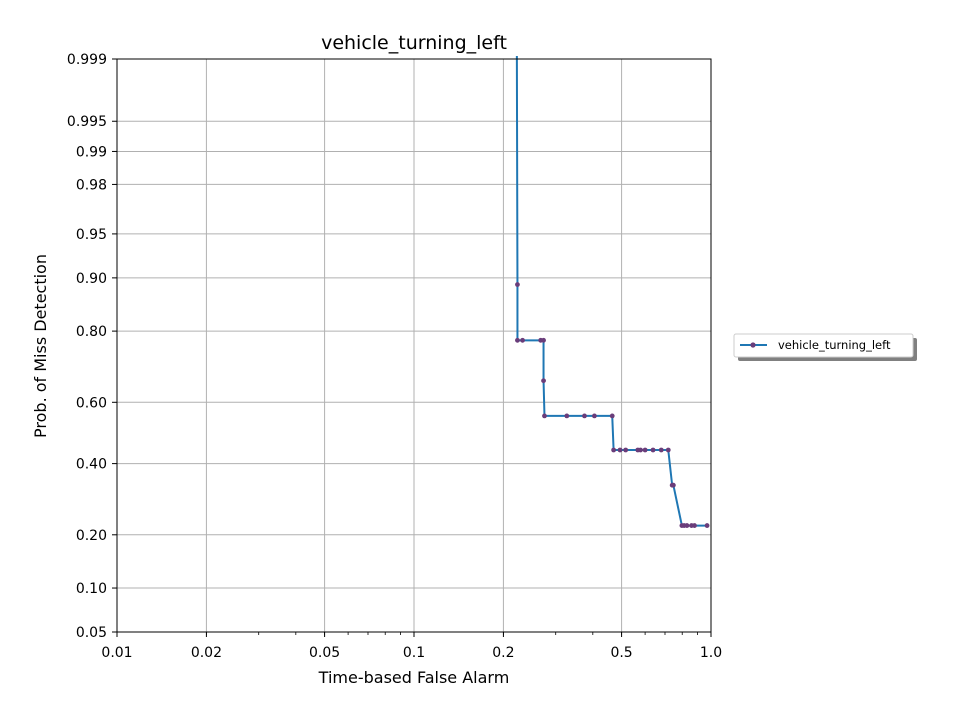 The image size is (953, 720). Describe the element at coordinates (206, 653) in the screenshot. I see `x-tick-label: 0.02` at that location.